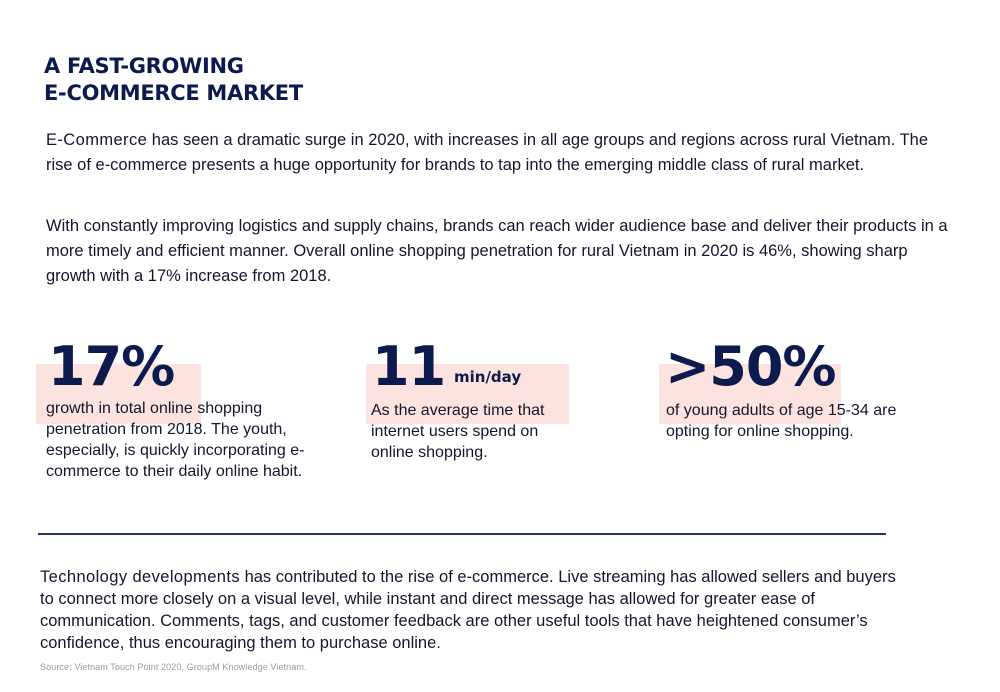 The width and height of the screenshot is (1000, 692). I want to click on page-title-line-2: E-COMMERCE MARKET, so click(173, 93).